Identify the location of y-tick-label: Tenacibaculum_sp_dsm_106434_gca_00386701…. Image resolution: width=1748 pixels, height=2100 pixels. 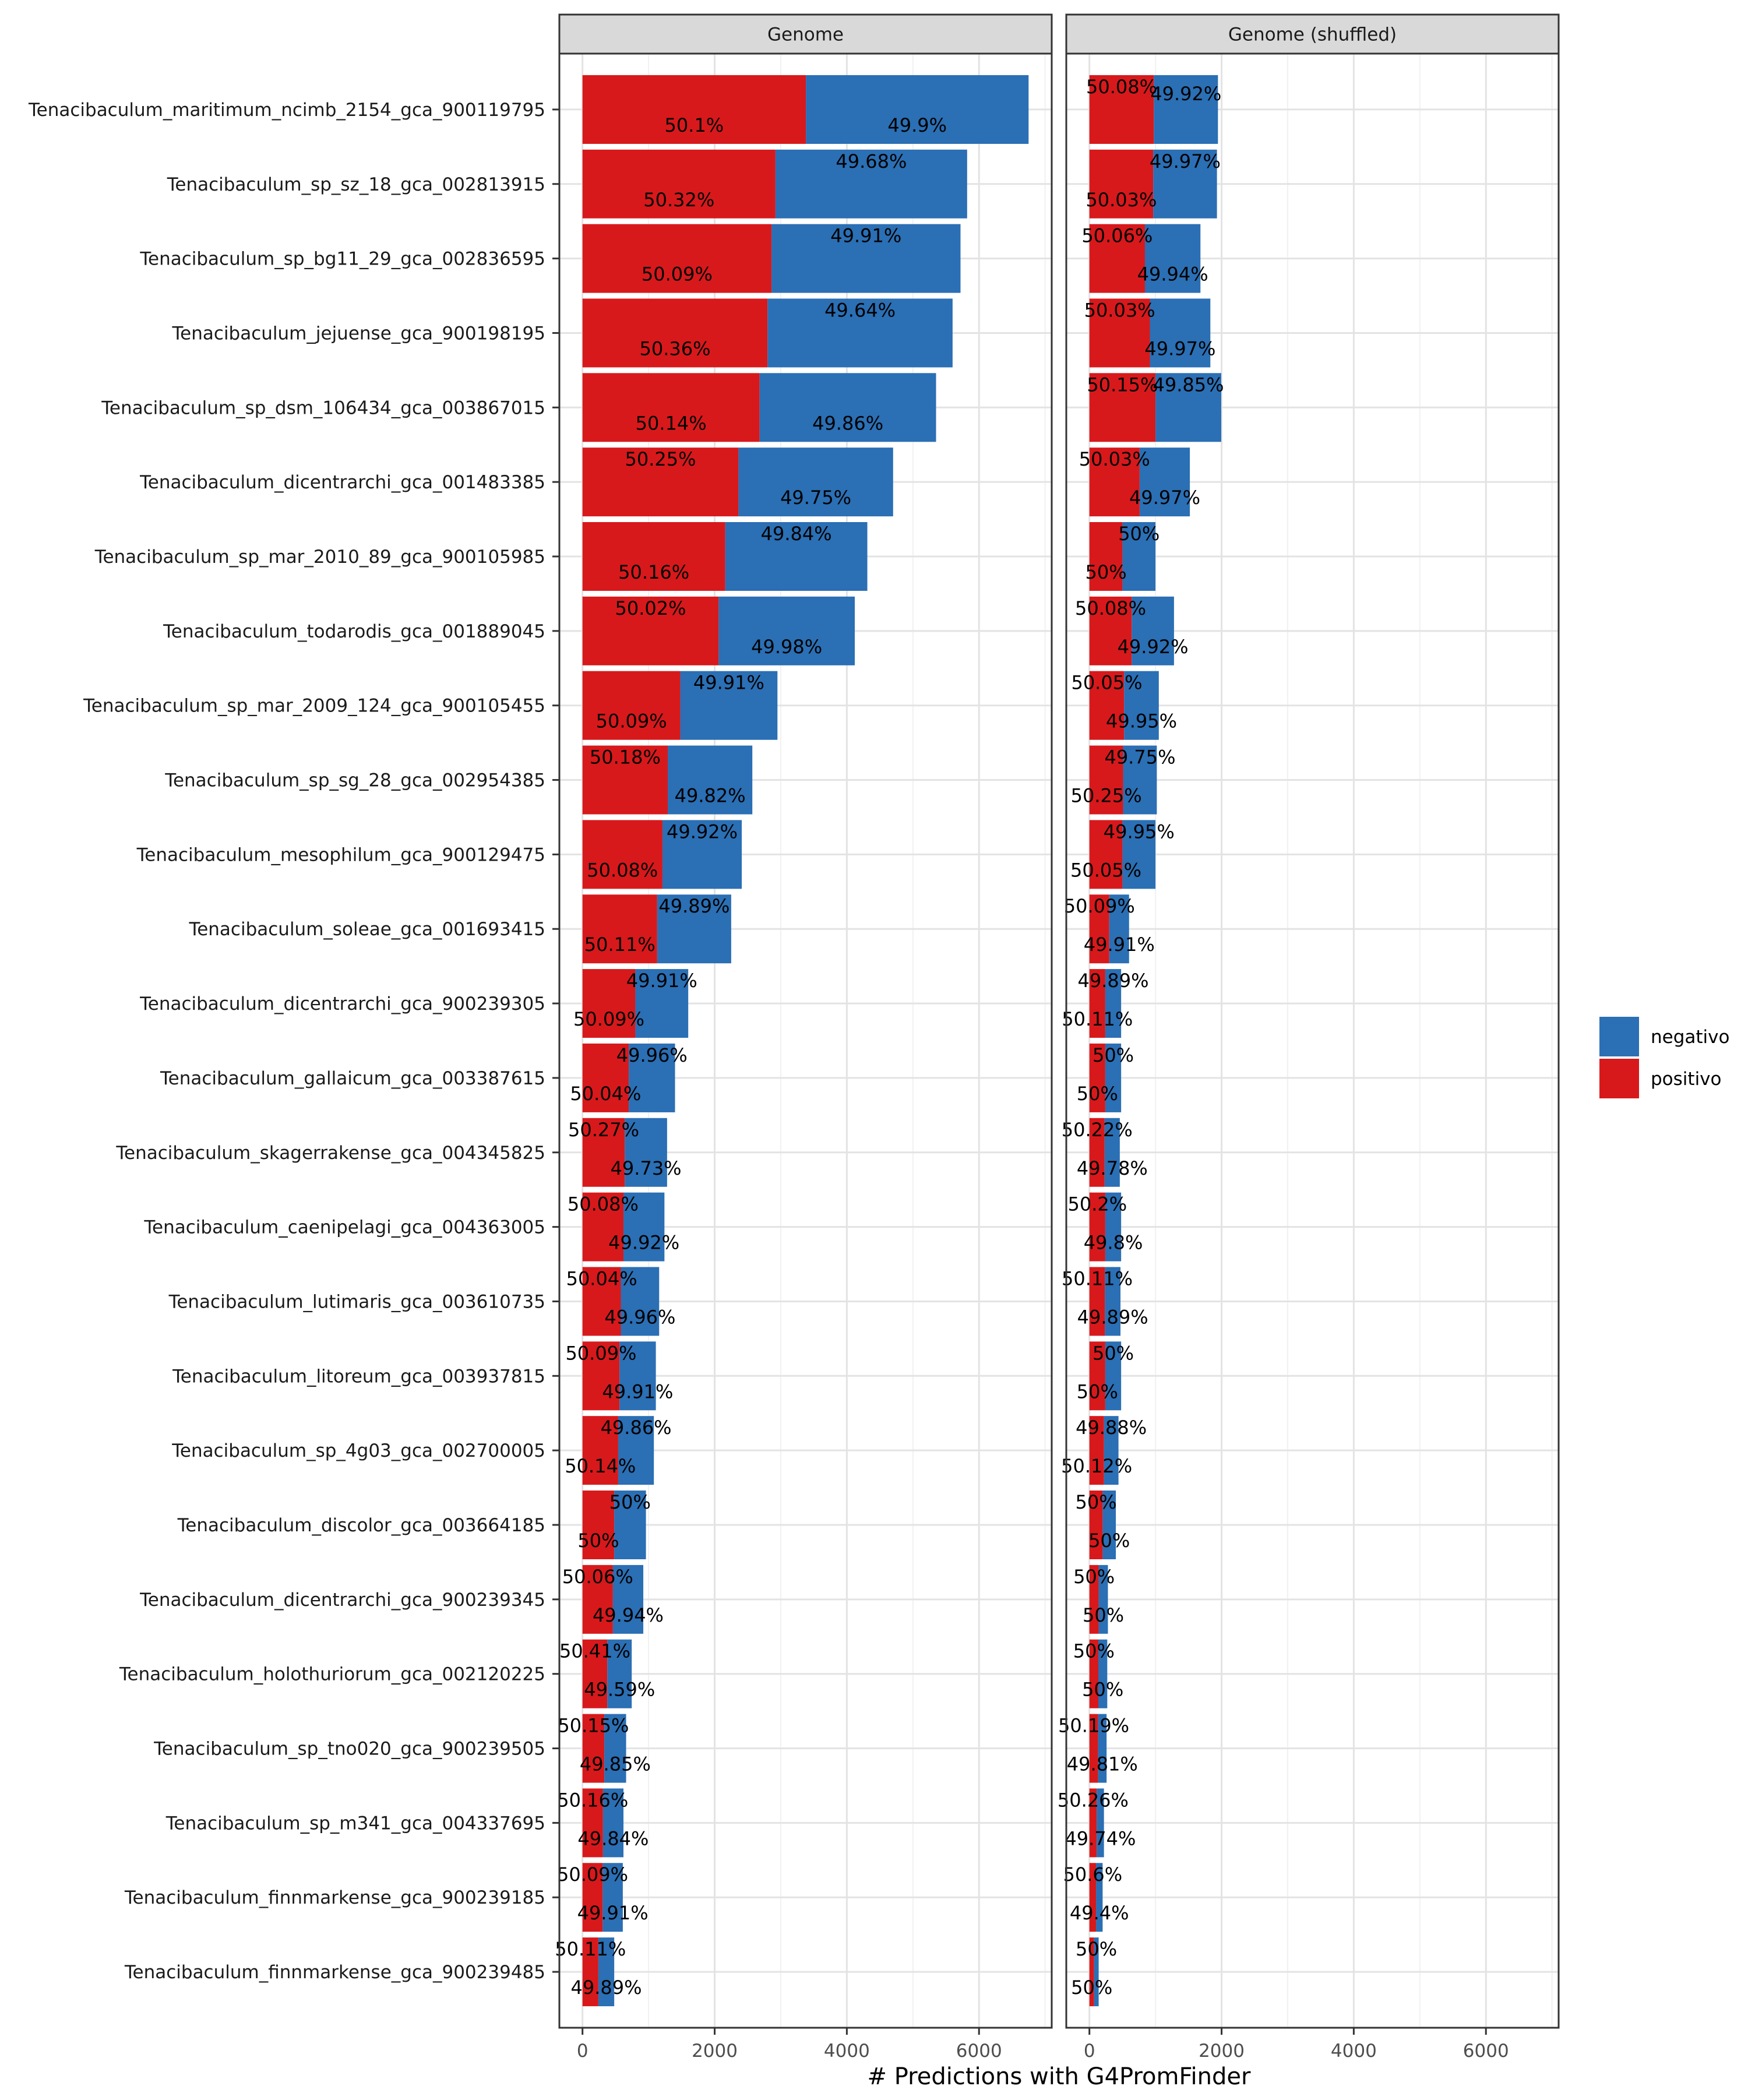
(323, 407).